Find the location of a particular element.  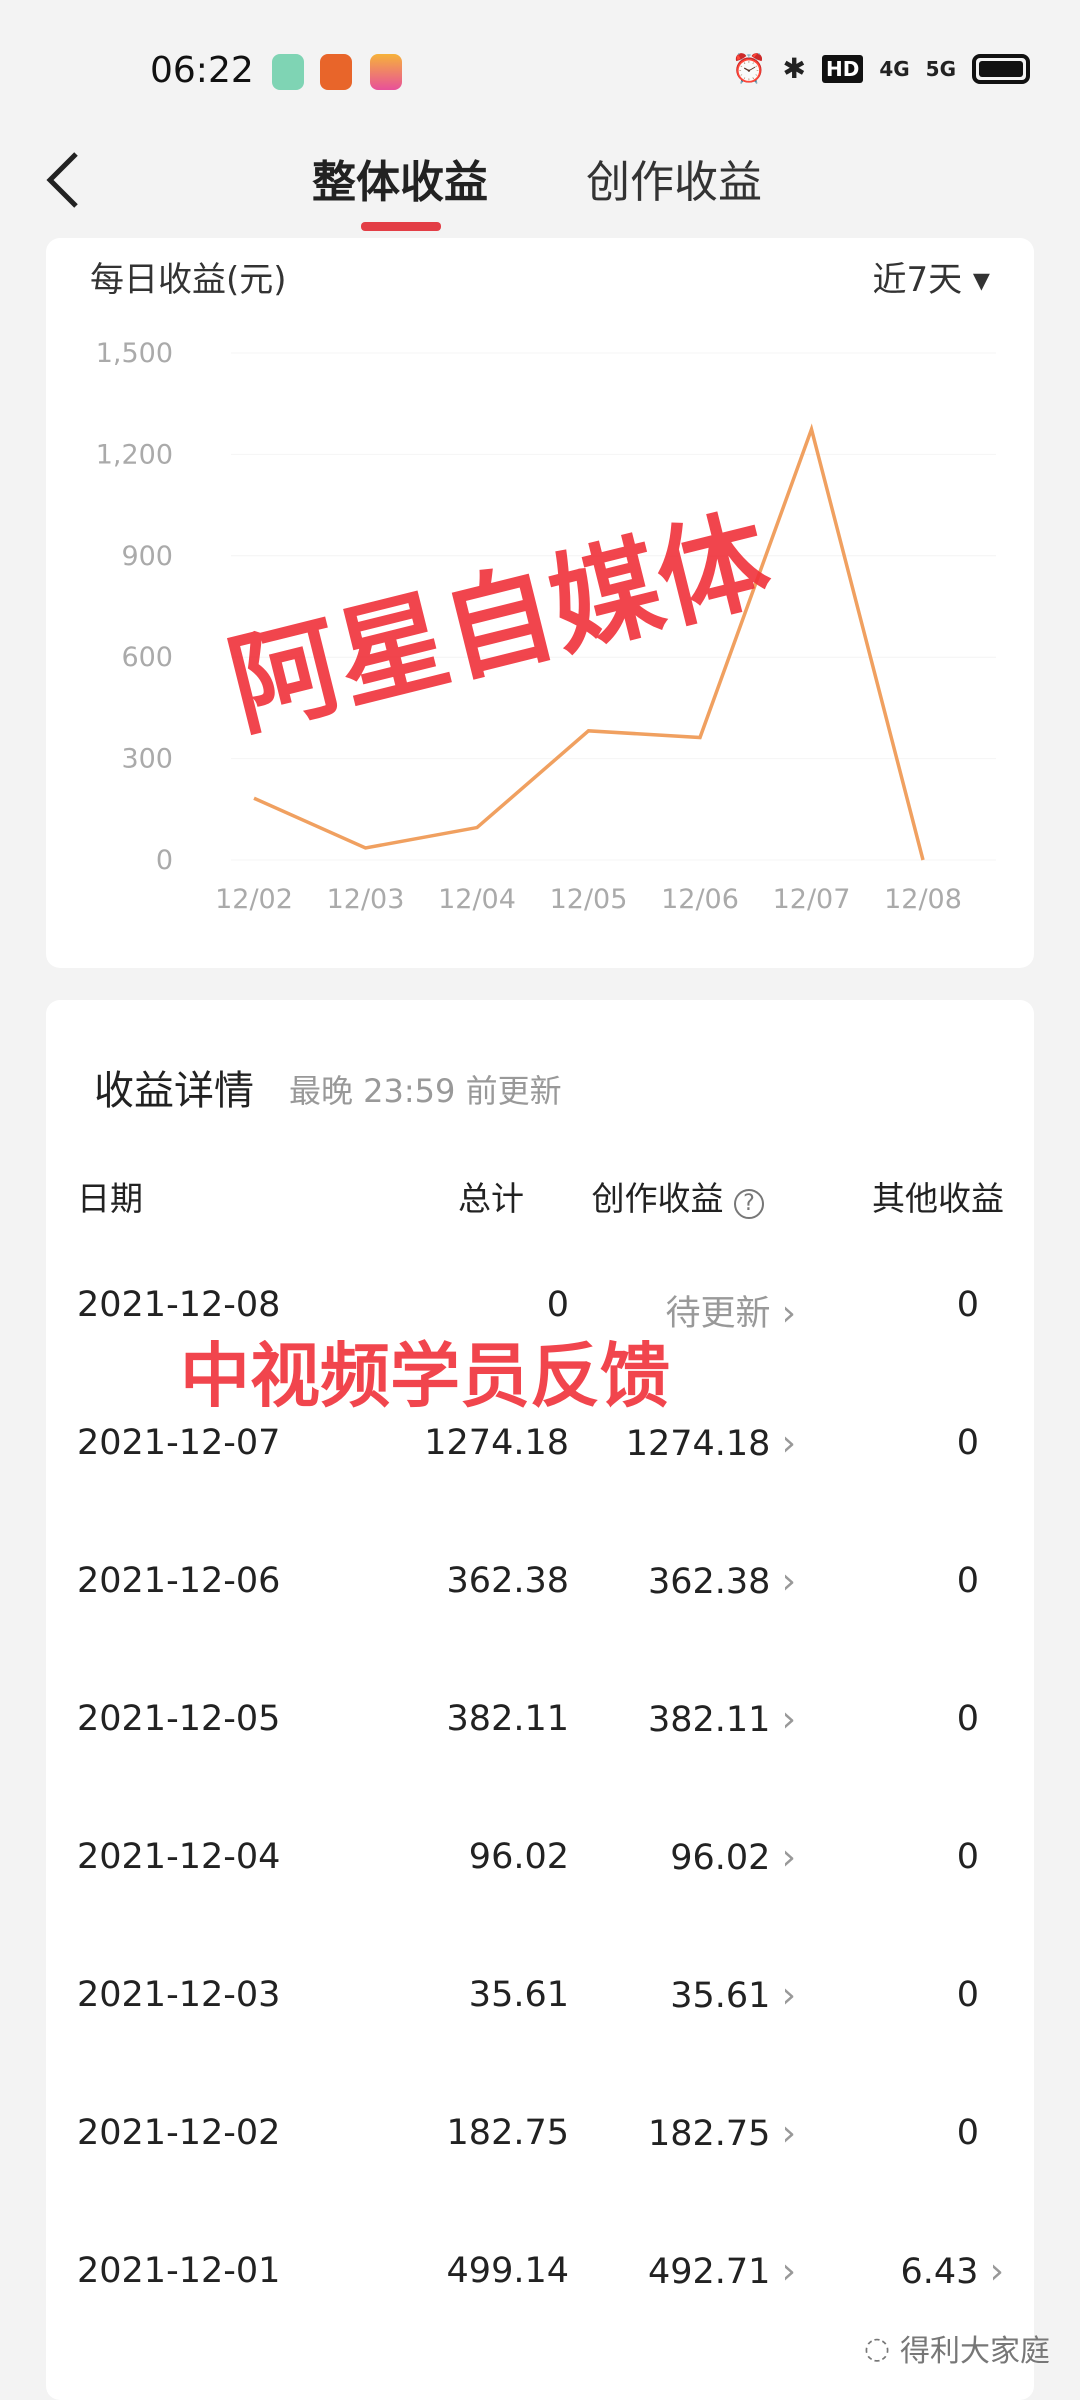

signal-5g-icon: 5G is located at coordinates (940, 68).